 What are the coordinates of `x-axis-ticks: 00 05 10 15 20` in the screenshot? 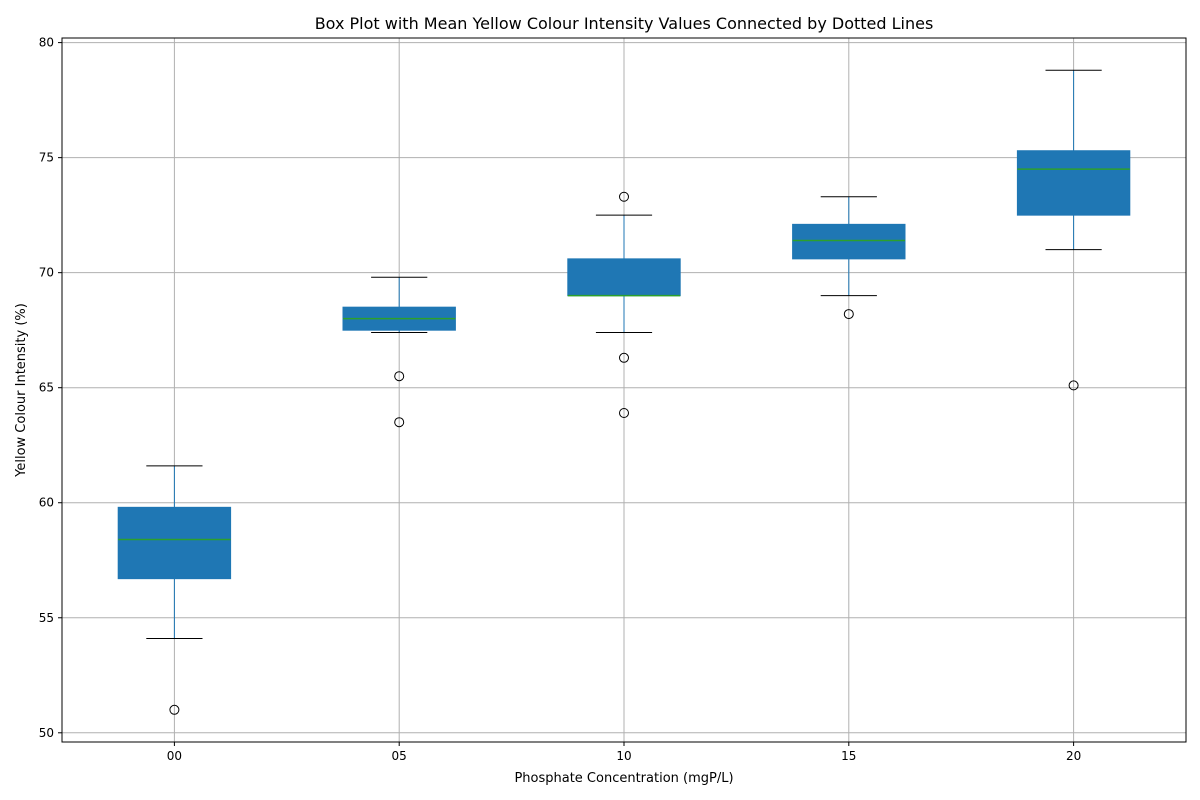 It's located at (624, 752).